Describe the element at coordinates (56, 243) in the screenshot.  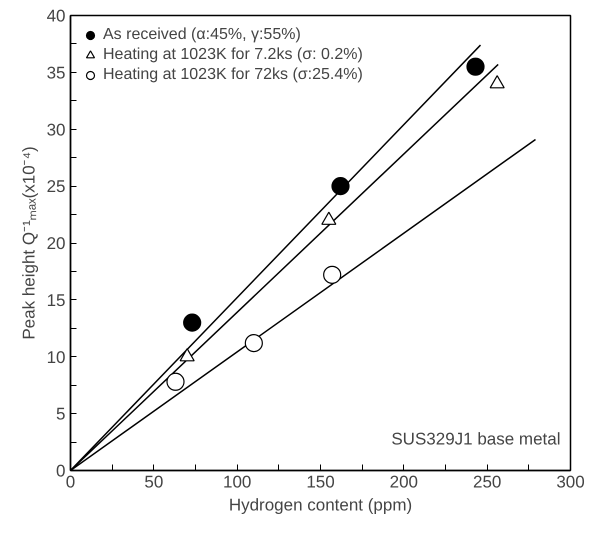
I see `y-tick-label: 20` at that location.